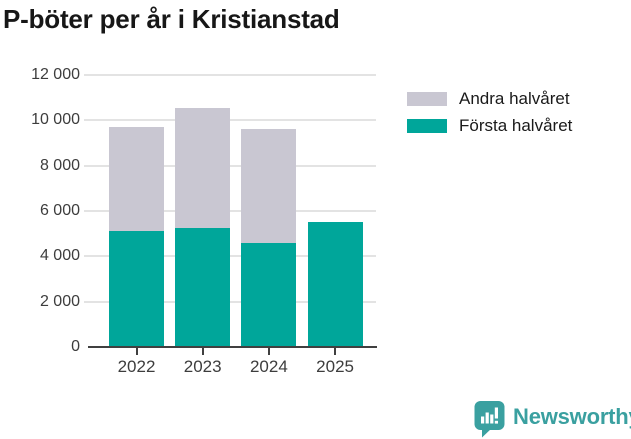  What do you see at coordinates (171, 19) in the screenshot?
I see `chart-title: P-böter per år i Kristianstad` at bounding box center [171, 19].